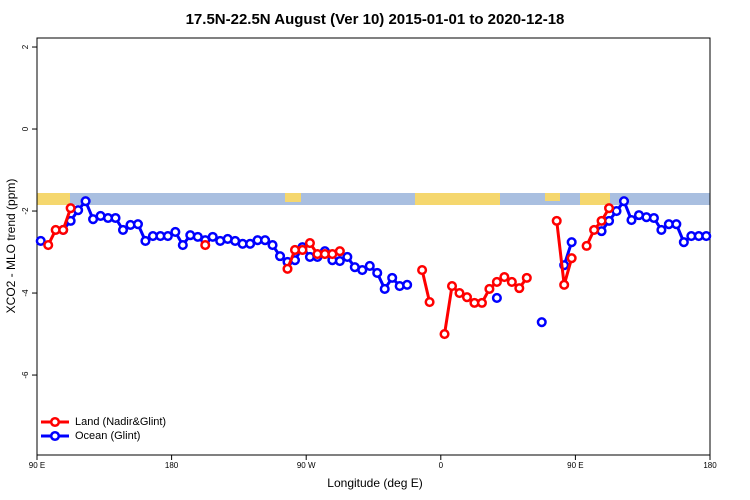 This screenshot has width=750, height=500. What do you see at coordinates (441, 465) in the screenshot?
I see `x-tick-label: 0` at bounding box center [441, 465].